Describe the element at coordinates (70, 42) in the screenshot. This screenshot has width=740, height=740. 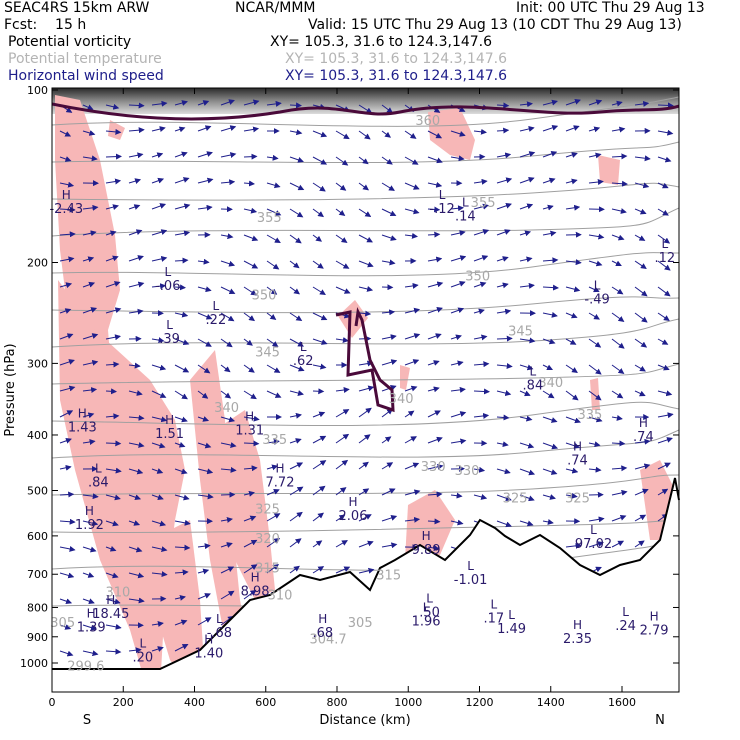
I see `field-label-pv: Potential vorticity` at that location.